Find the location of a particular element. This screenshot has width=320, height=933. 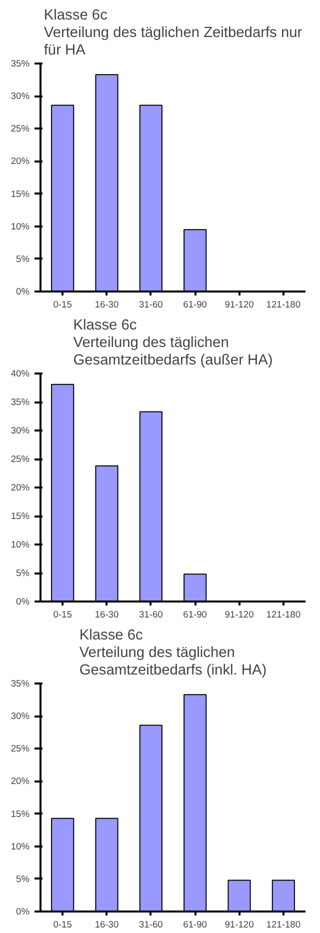

chart-title: Klasse 6c Verteilung des täglichen Gesamtzeitbedarfs (außer HA) is located at coordinates (173, 342).